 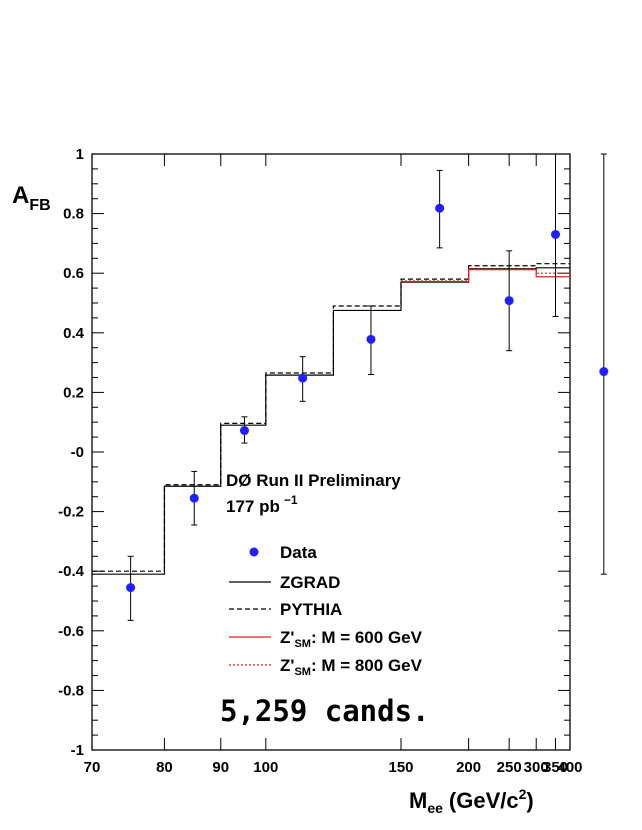 What do you see at coordinates (77, 750) in the screenshot?
I see `y-tick-label: -1` at bounding box center [77, 750].